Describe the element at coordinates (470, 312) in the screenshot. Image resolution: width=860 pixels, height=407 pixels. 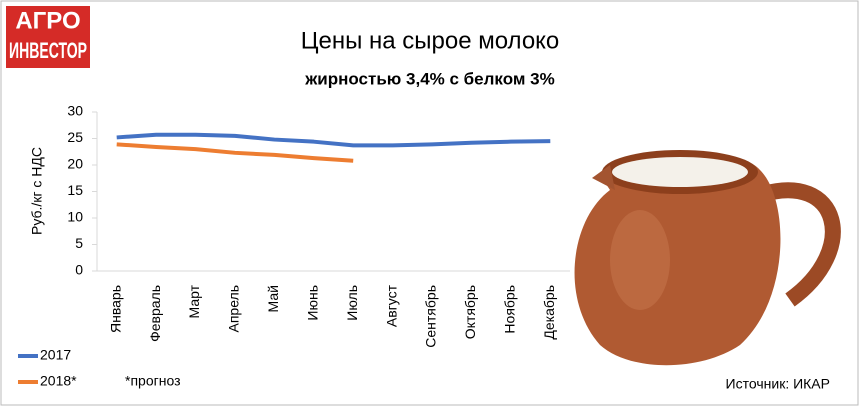
I see `x-tick-label: Октябрь` at that location.